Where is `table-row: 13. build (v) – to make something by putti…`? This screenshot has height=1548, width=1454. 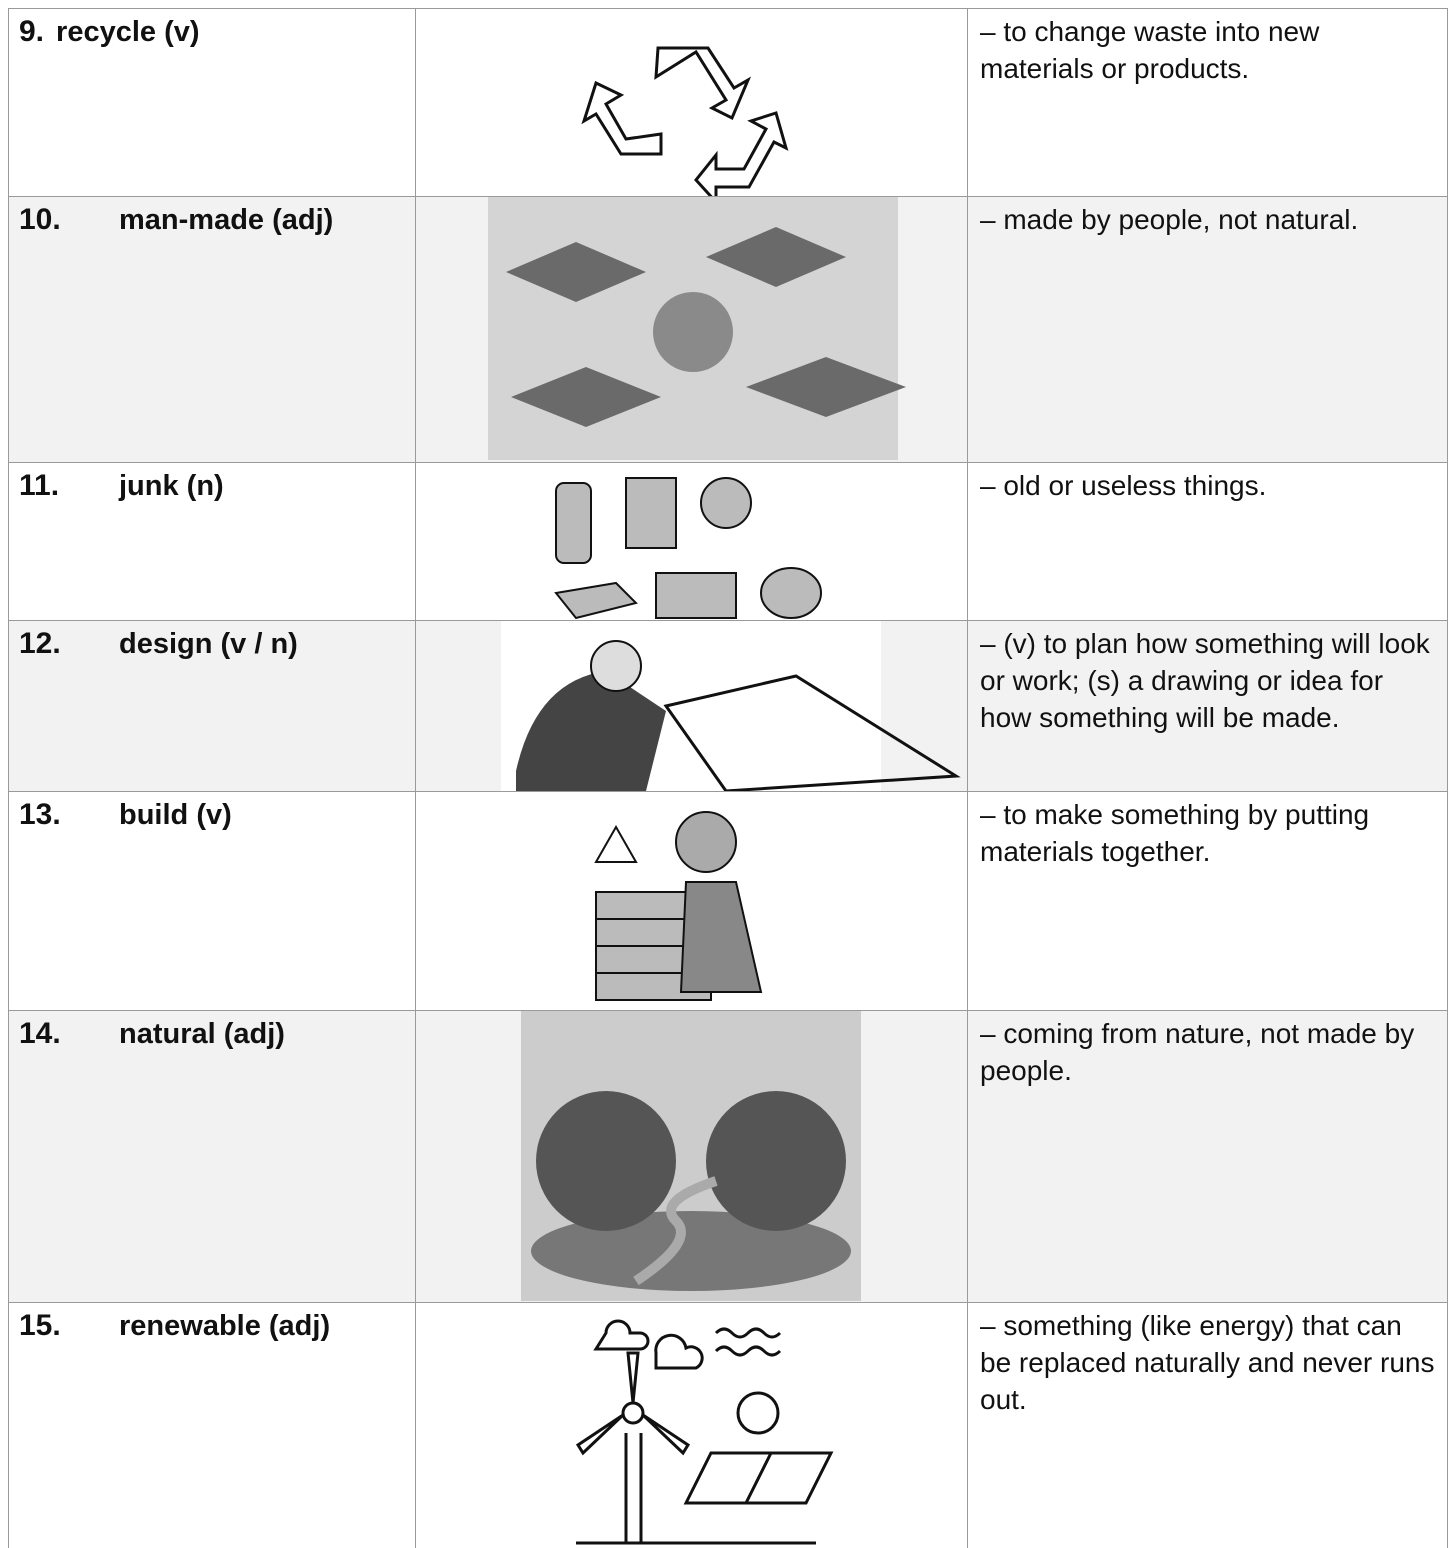 table-row: 13. build (v) – to make something by putti… is located at coordinates (728, 900).